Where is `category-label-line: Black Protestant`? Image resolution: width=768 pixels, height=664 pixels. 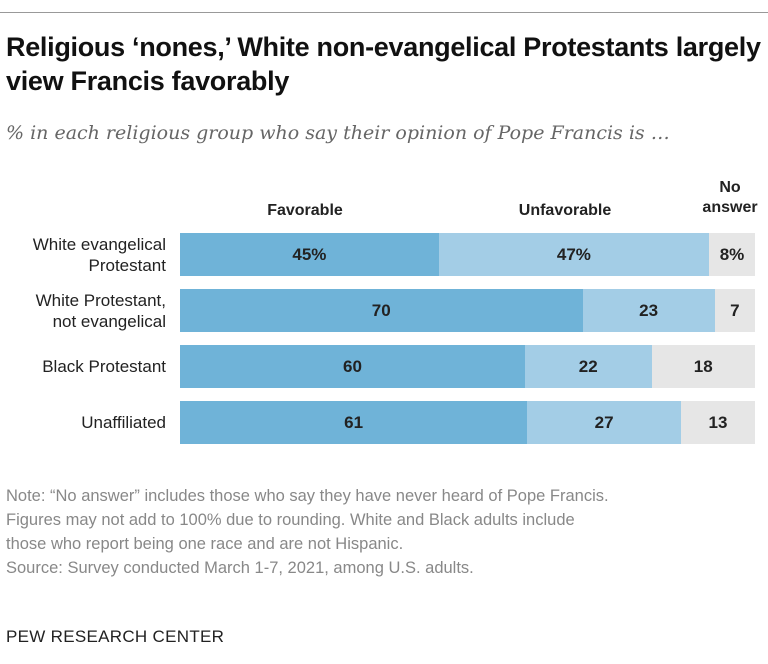 category-label-line: Black Protestant is located at coordinates (104, 366).